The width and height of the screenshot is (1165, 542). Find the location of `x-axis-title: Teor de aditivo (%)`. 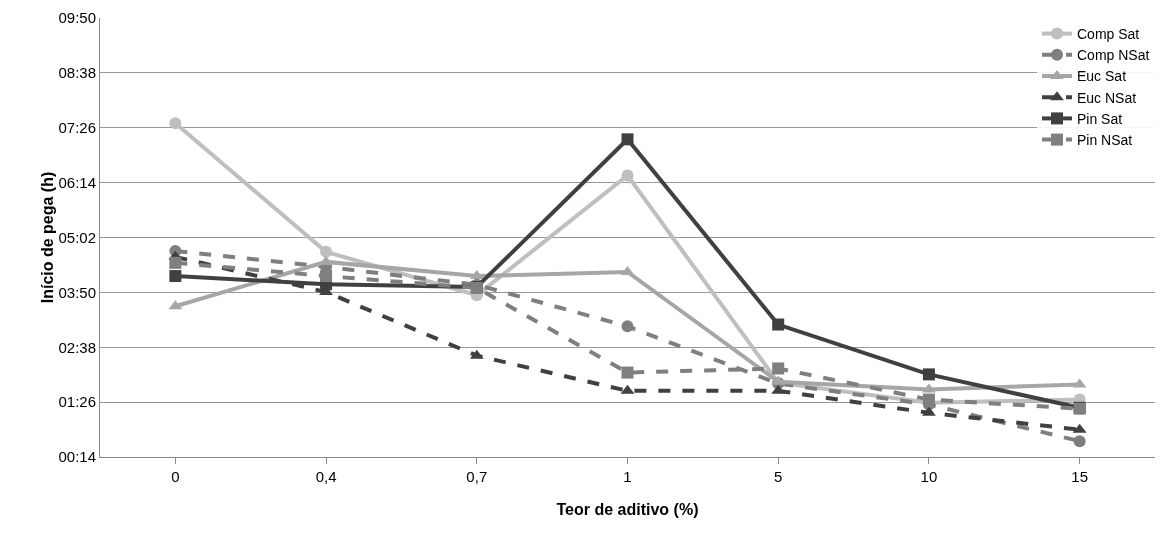

x-axis-title: Teor de aditivo (%) is located at coordinates (627, 509).